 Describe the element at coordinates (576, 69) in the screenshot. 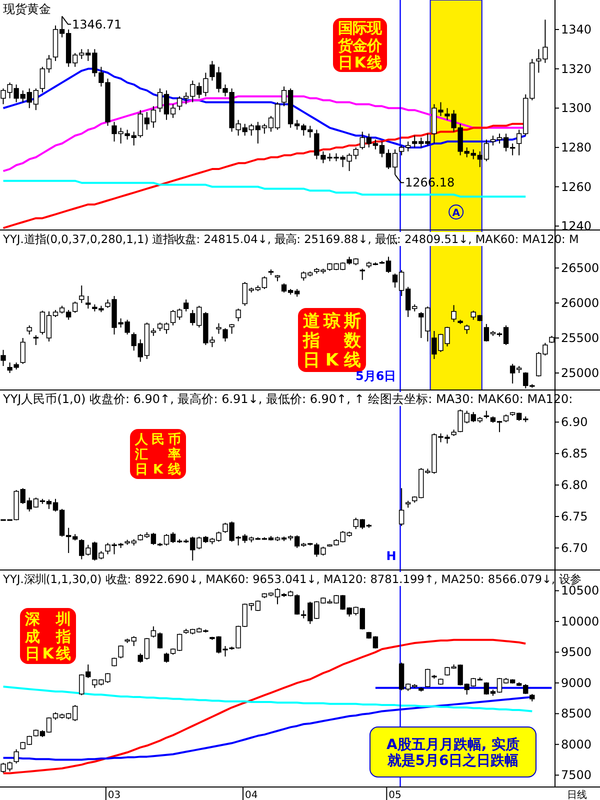

I see `y-tick-label: 1320` at that location.